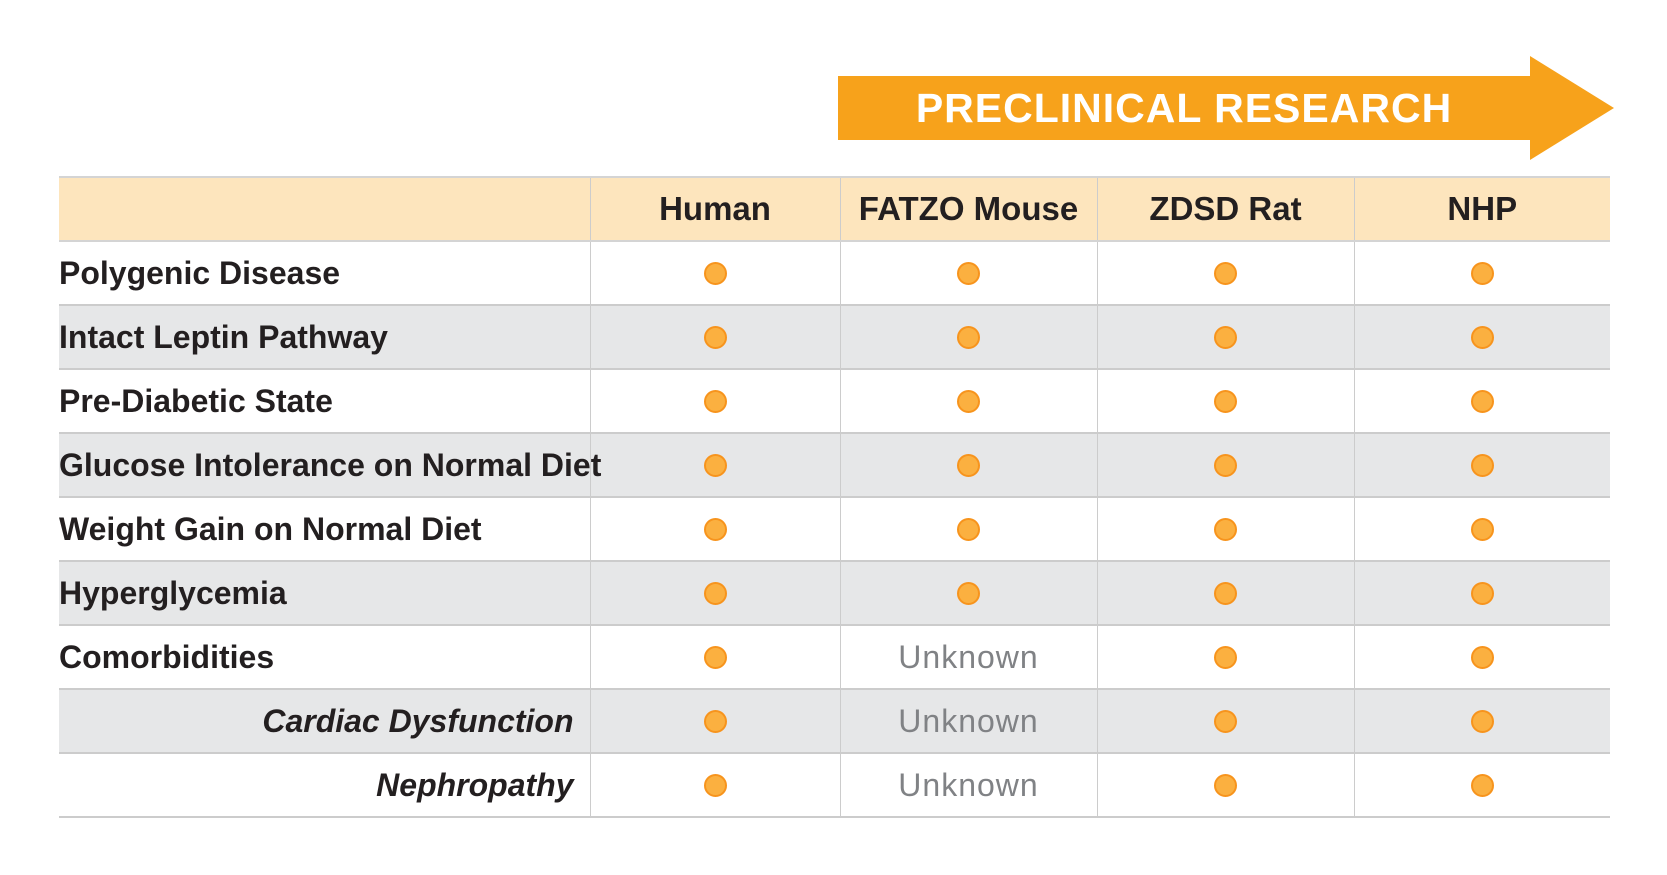  Describe the element at coordinates (1481, 209) in the screenshot. I see `column-header-nhp: NHP` at that location.